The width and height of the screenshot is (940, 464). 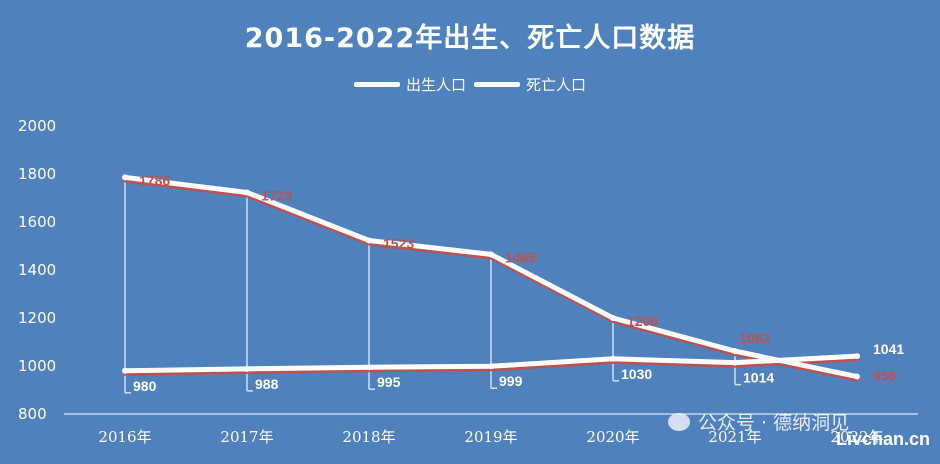 What do you see at coordinates (276, 195) in the screenshot?
I see `birth-label-1: 1723` at bounding box center [276, 195].